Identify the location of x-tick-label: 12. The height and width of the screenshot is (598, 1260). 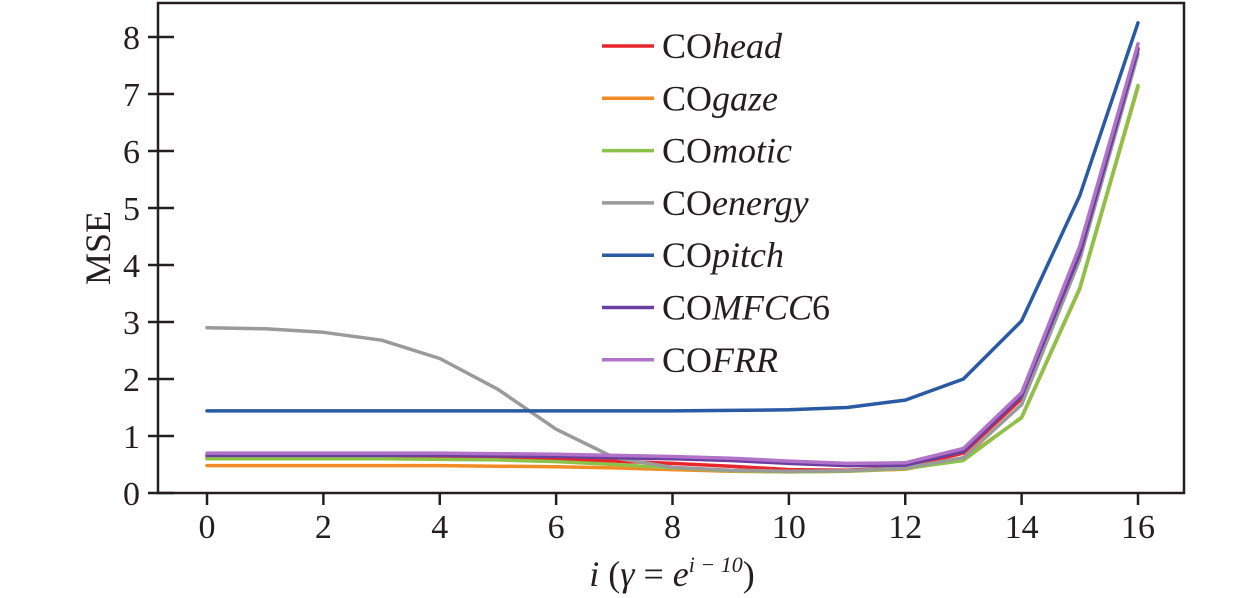
(905, 527).